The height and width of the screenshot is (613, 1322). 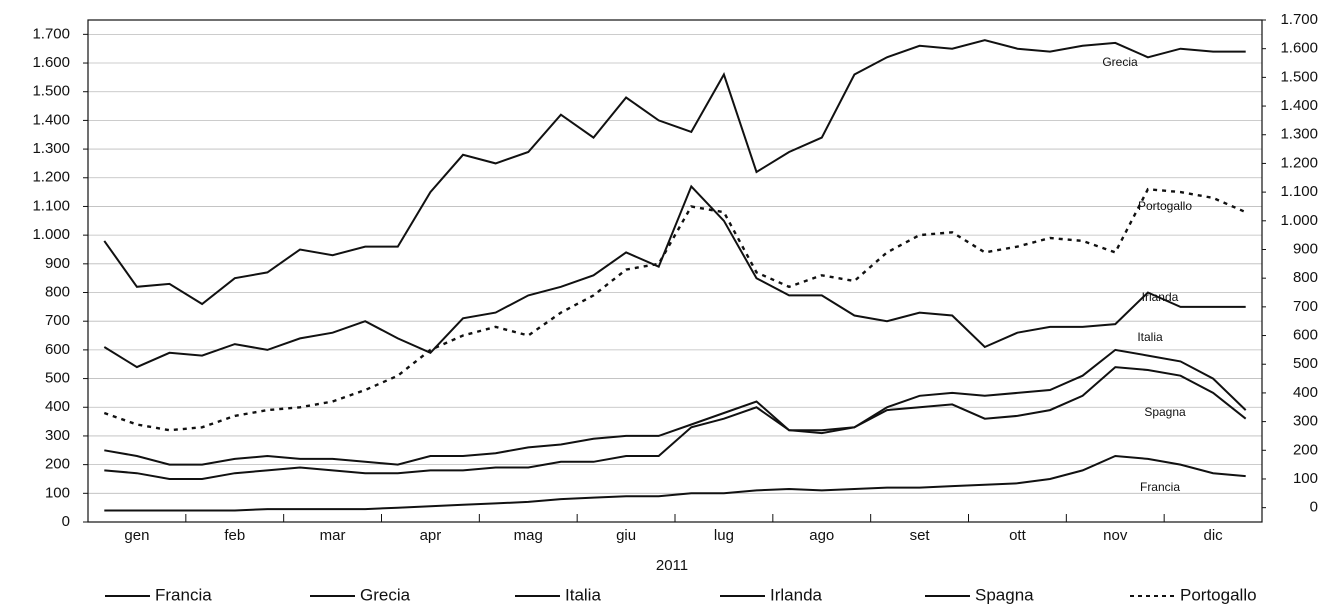 I want to click on y2-tick-label: 500, so click(x=1305, y=363).